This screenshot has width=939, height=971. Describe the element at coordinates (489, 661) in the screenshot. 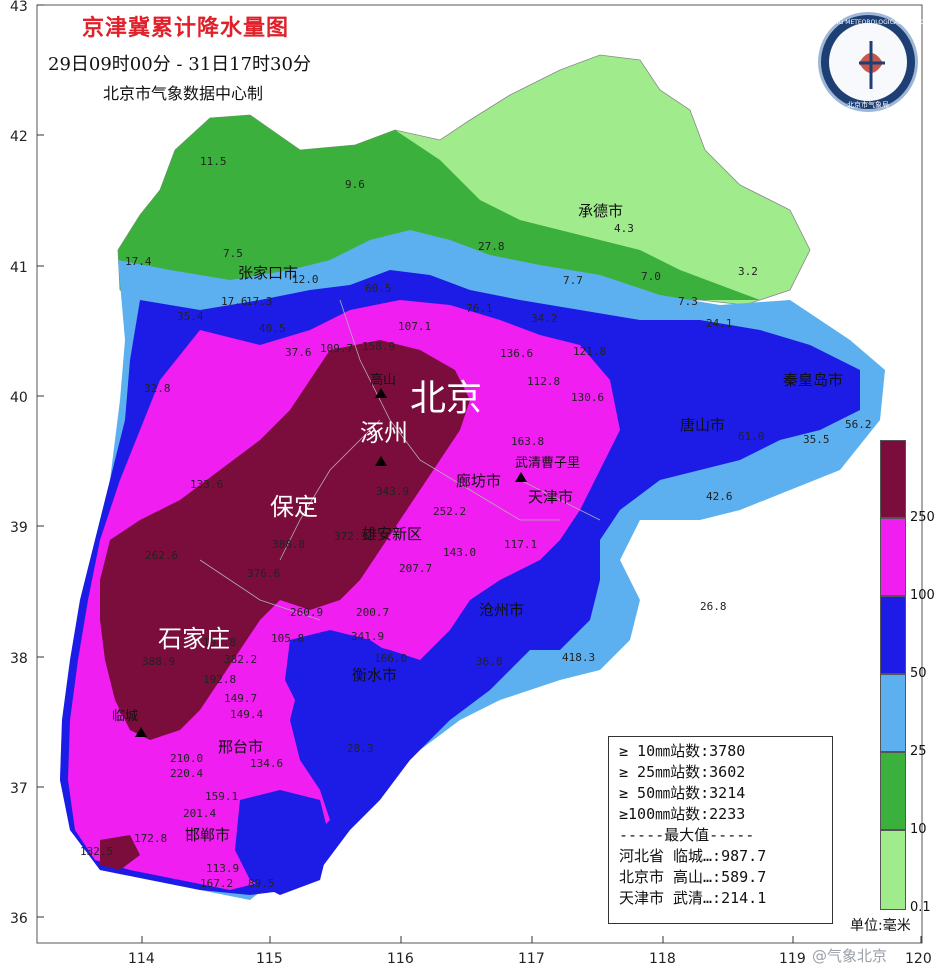

I see `station-value: 36.0` at that location.